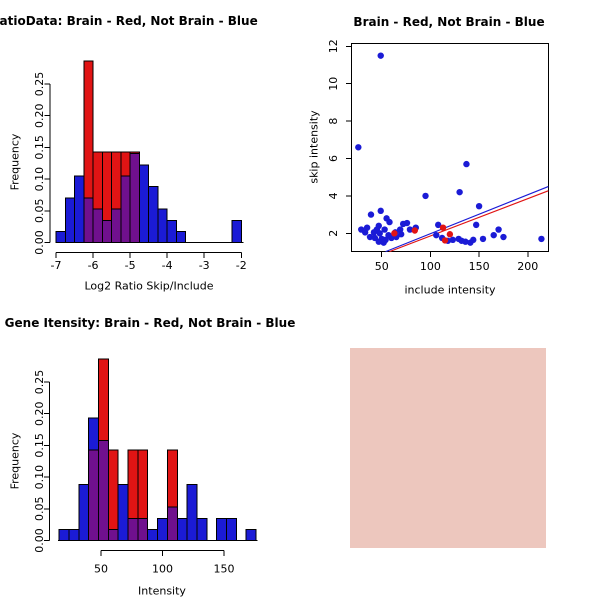 This screenshot has height=600, width=600. Describe the element at coordinates (422, 234) in the screenshot. I see `points-red` at that location.